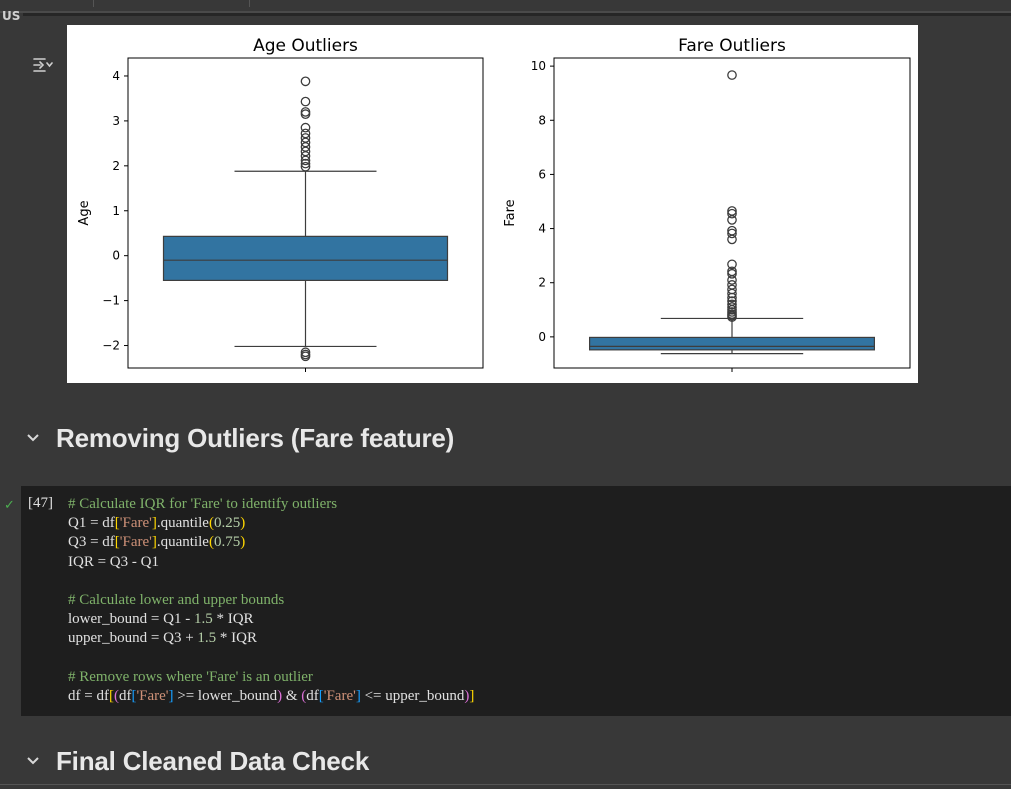 The width and height of the screenshot is (1011, 789). I want to click on y-tick-label: −2, so click(111, 346).